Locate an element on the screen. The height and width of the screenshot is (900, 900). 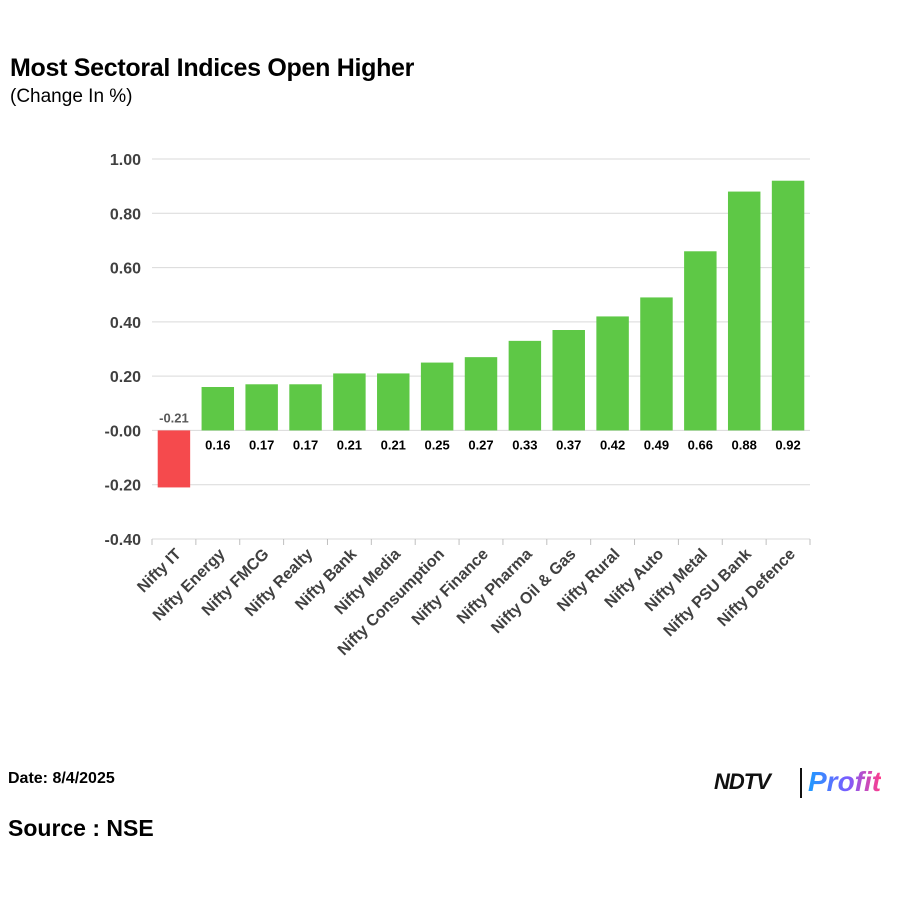
logo-separator is located at coordinates (801, 783).